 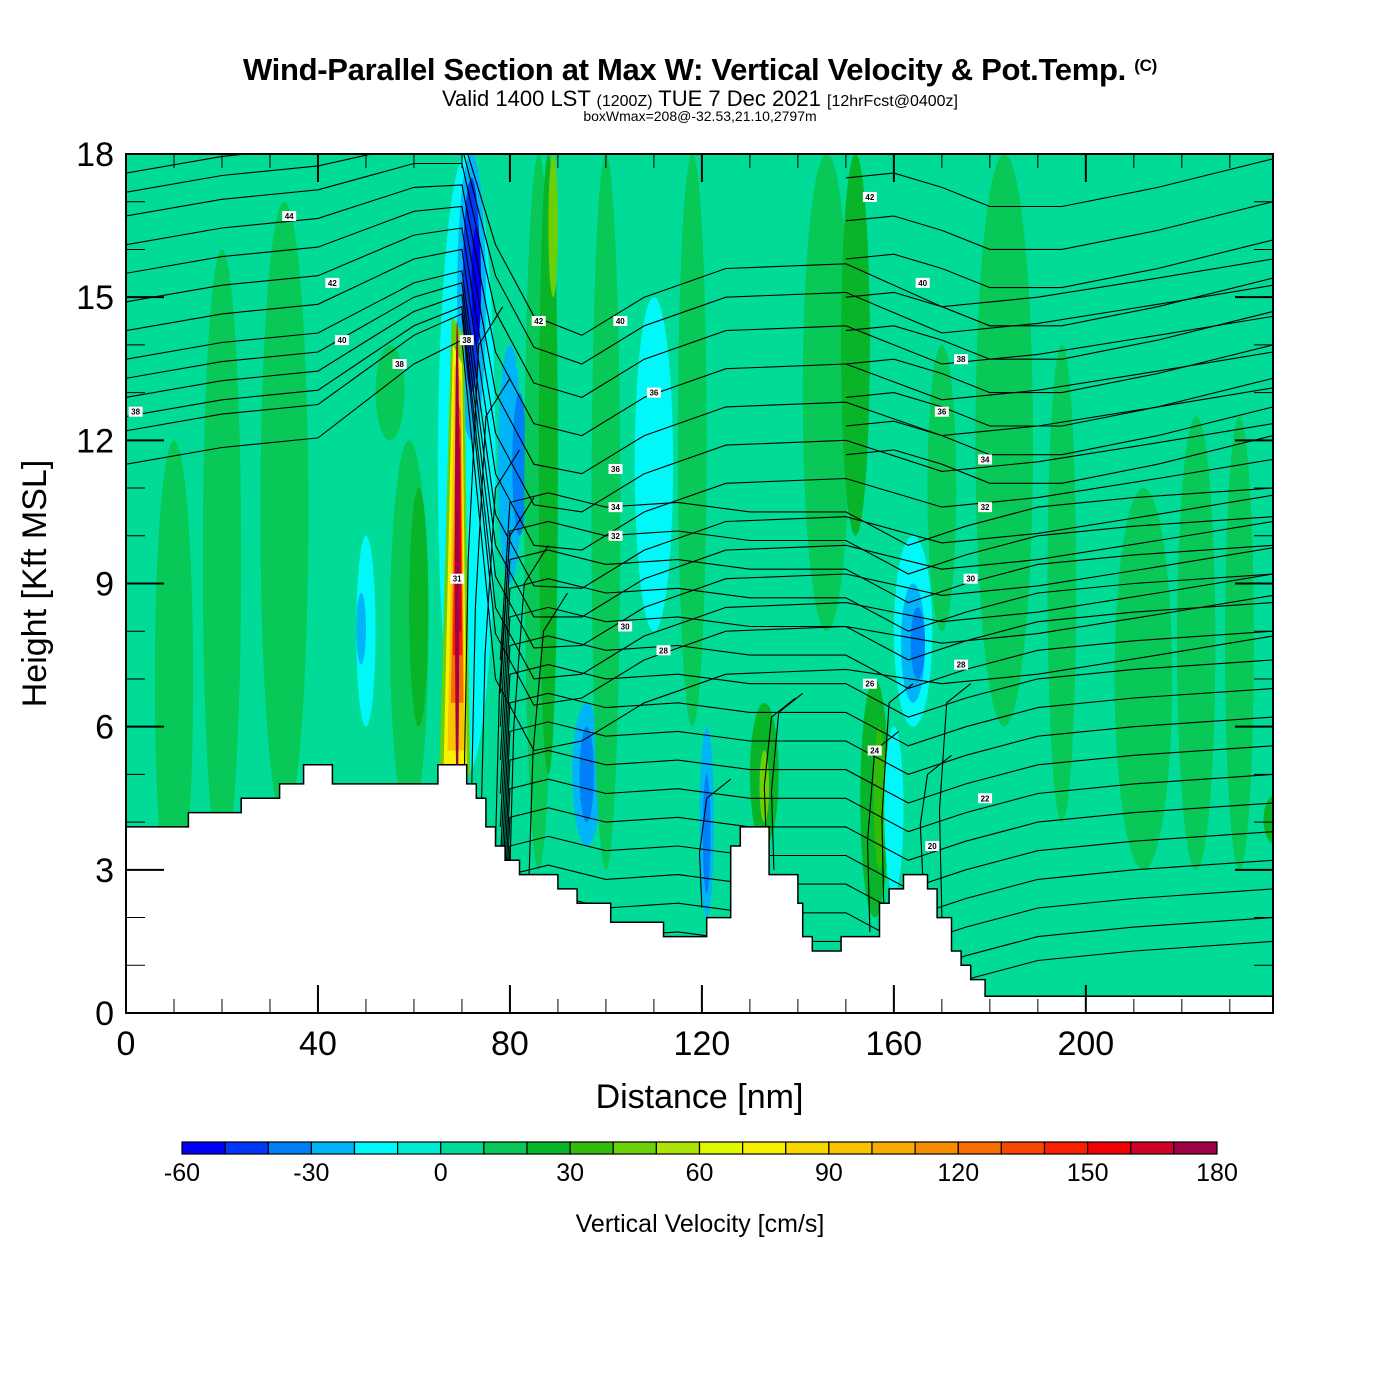 I want to click on y-axis-label: Height [Kft MSL], so click(x=35, y=584).